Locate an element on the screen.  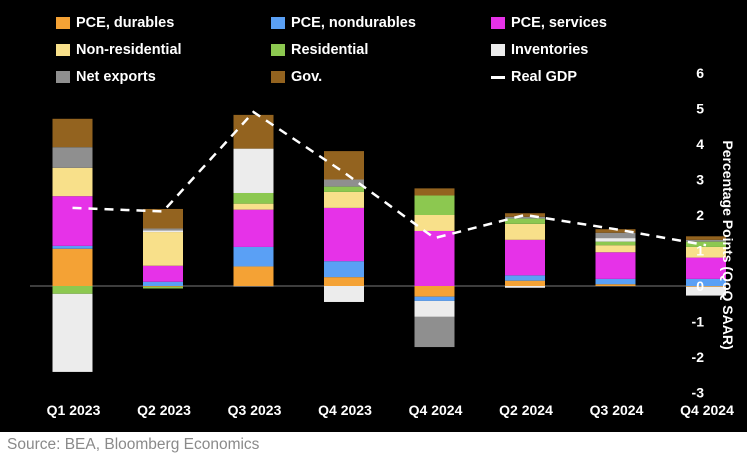
x-tick-label: Q3 2024 is located at coordinates (617, 410).